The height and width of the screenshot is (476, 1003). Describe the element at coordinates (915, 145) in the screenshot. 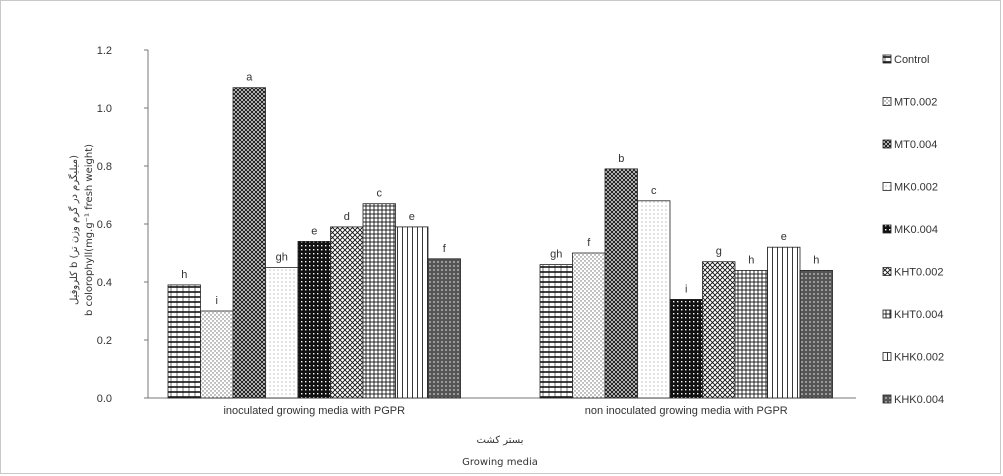

I see `legend-label: MT0.004` at that location.